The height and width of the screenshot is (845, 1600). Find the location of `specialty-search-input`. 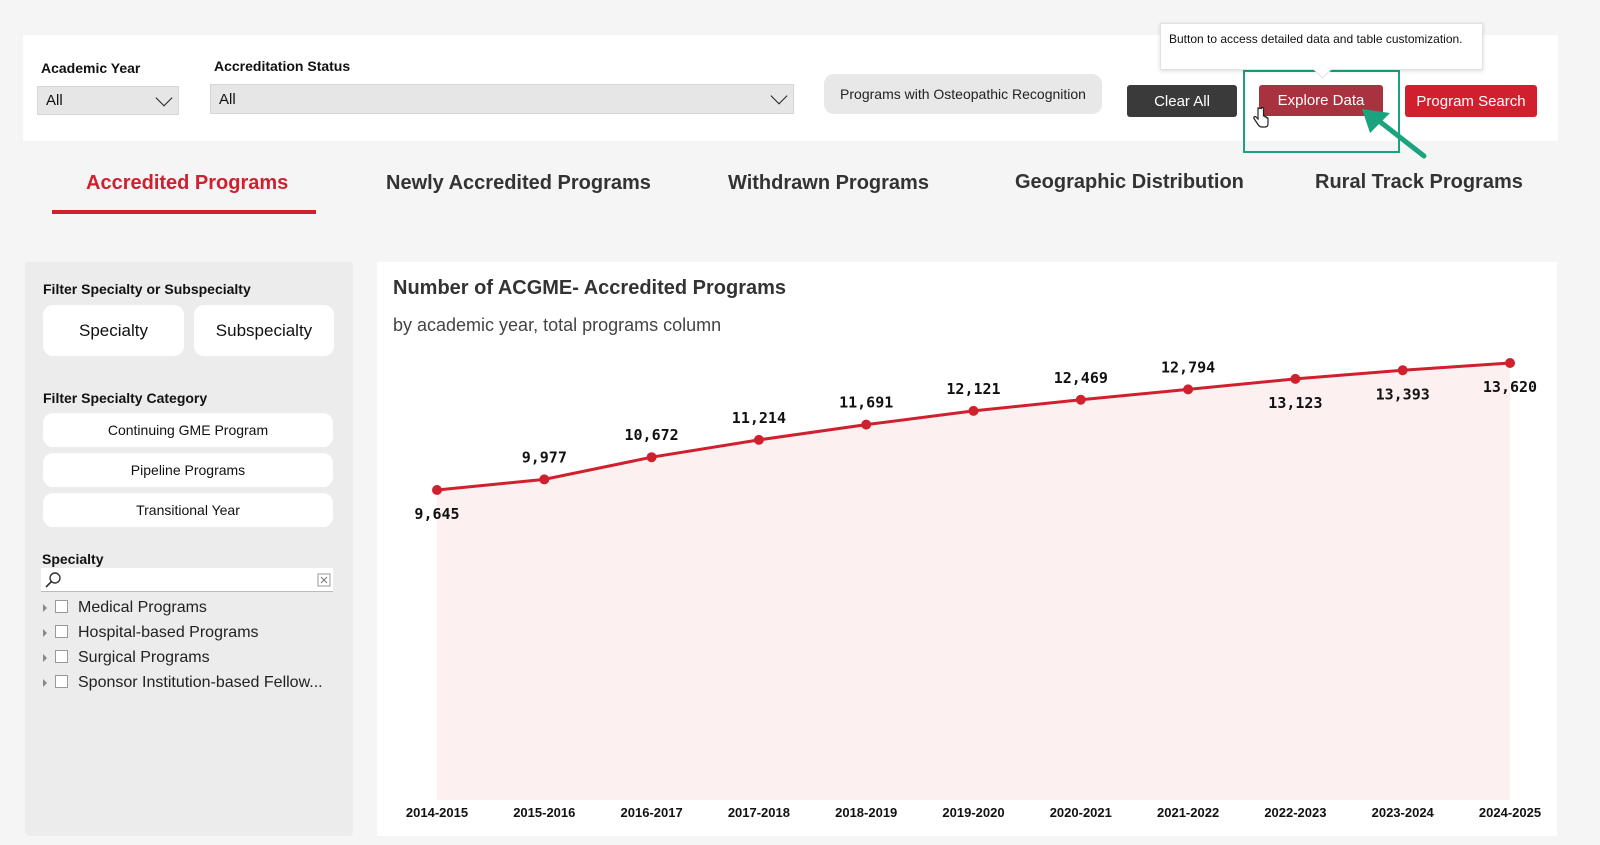

specialty-search-input is located at coordinates (187, 580).